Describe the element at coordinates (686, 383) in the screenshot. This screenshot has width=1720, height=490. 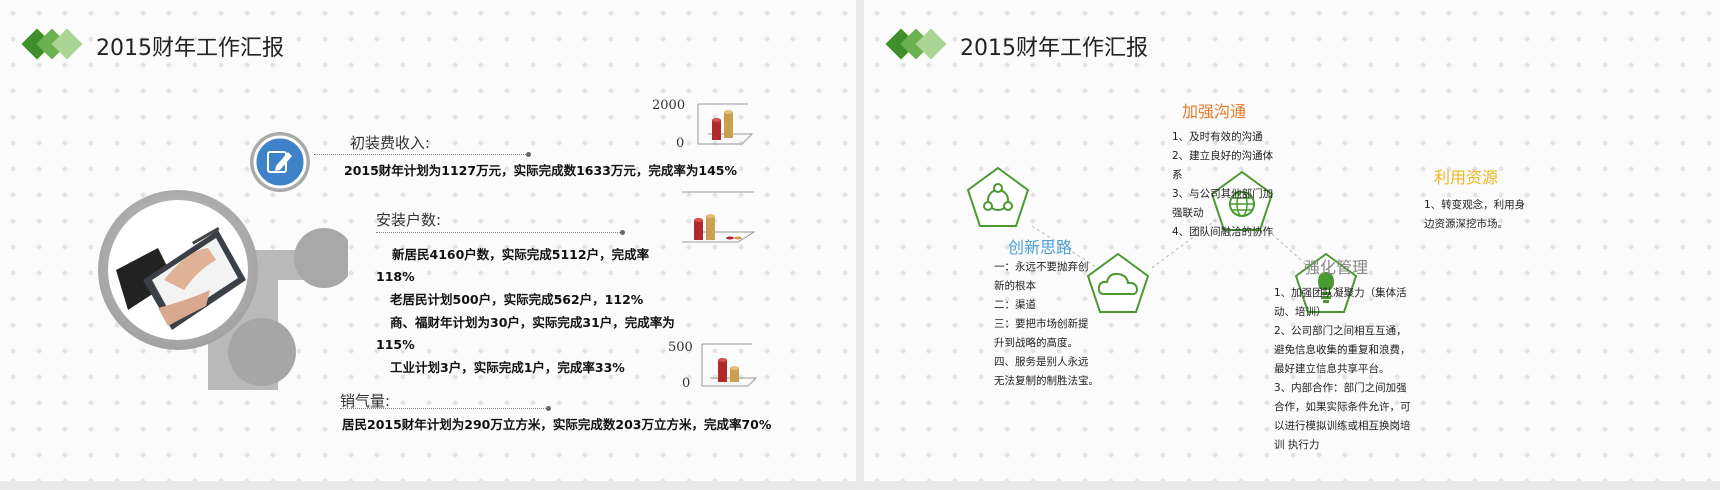
I see `chart3-tick-zero: 0` at that location.